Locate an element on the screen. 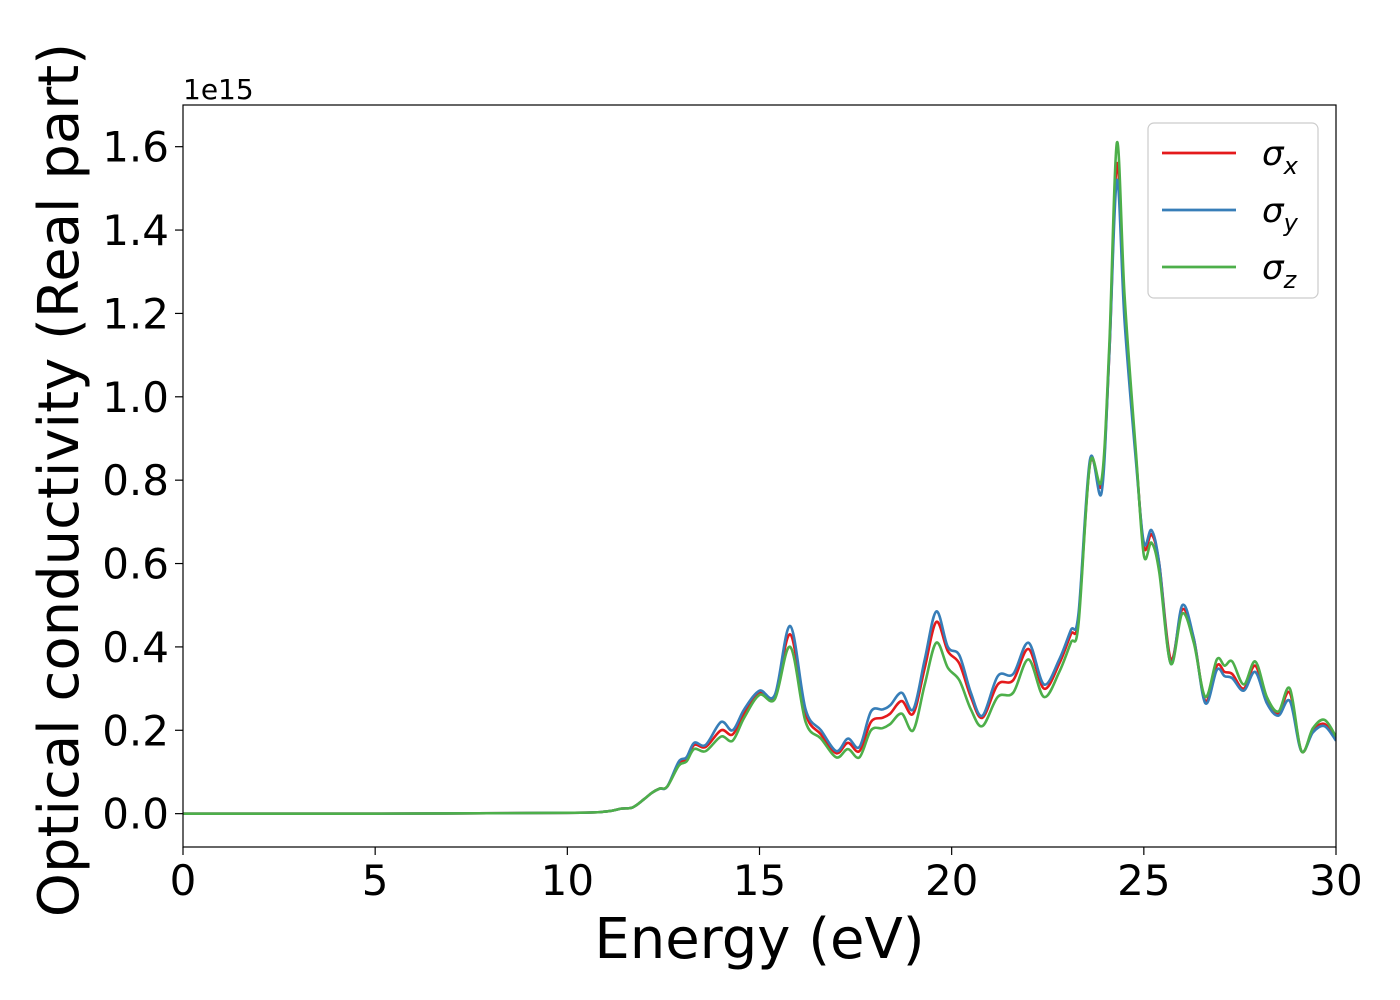 Image resolution: width=1400 pixels, height=1000 pixels. y-tick-label: 0.4 is located at coordinates (135, 647).